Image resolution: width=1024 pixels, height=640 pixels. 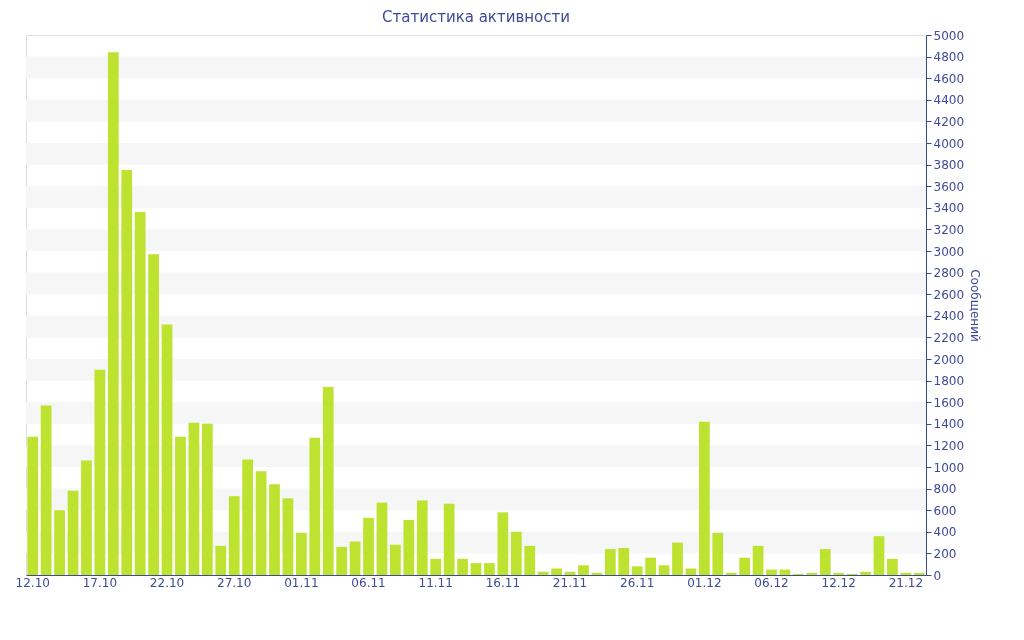 I want to click on x-tick-label: 21.12, so click(x=906, y=582).